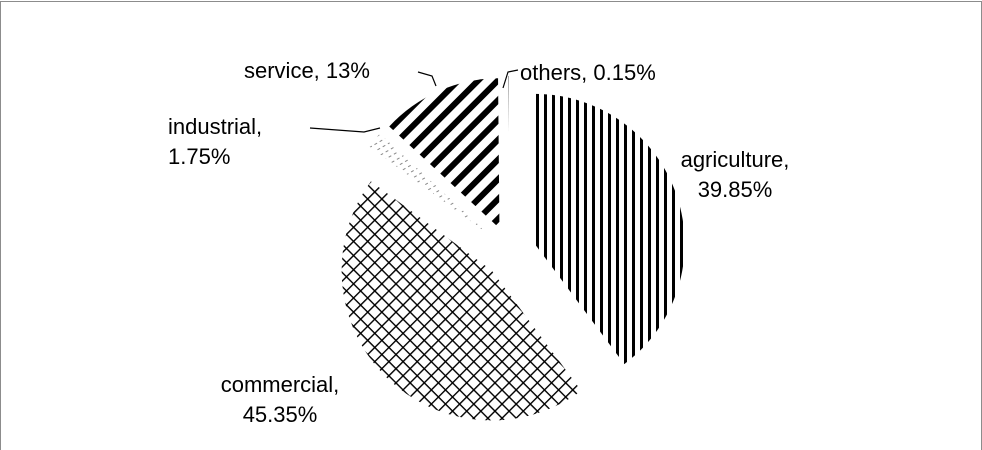  Describe the element at coordinates (280, 399) in the screenshot. I see `data-label: commercial, 45.35%` at that location.